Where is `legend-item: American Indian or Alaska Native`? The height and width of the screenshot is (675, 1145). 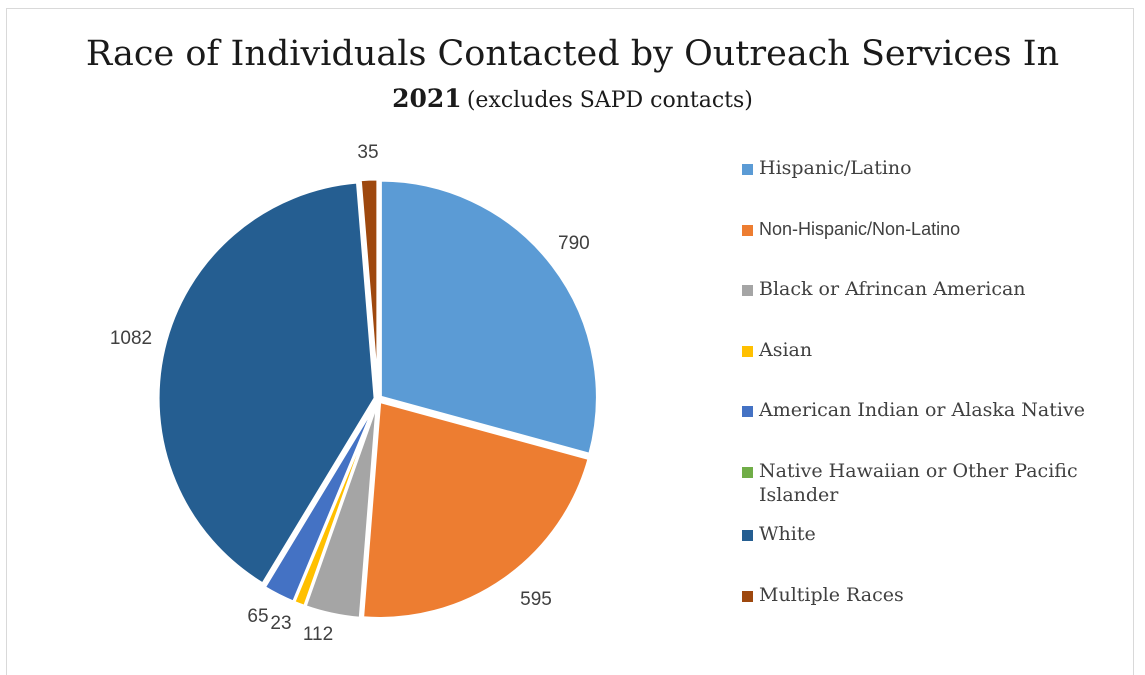
legend-item: American Indian or Alaska Native is located at coordinates (937, 410).